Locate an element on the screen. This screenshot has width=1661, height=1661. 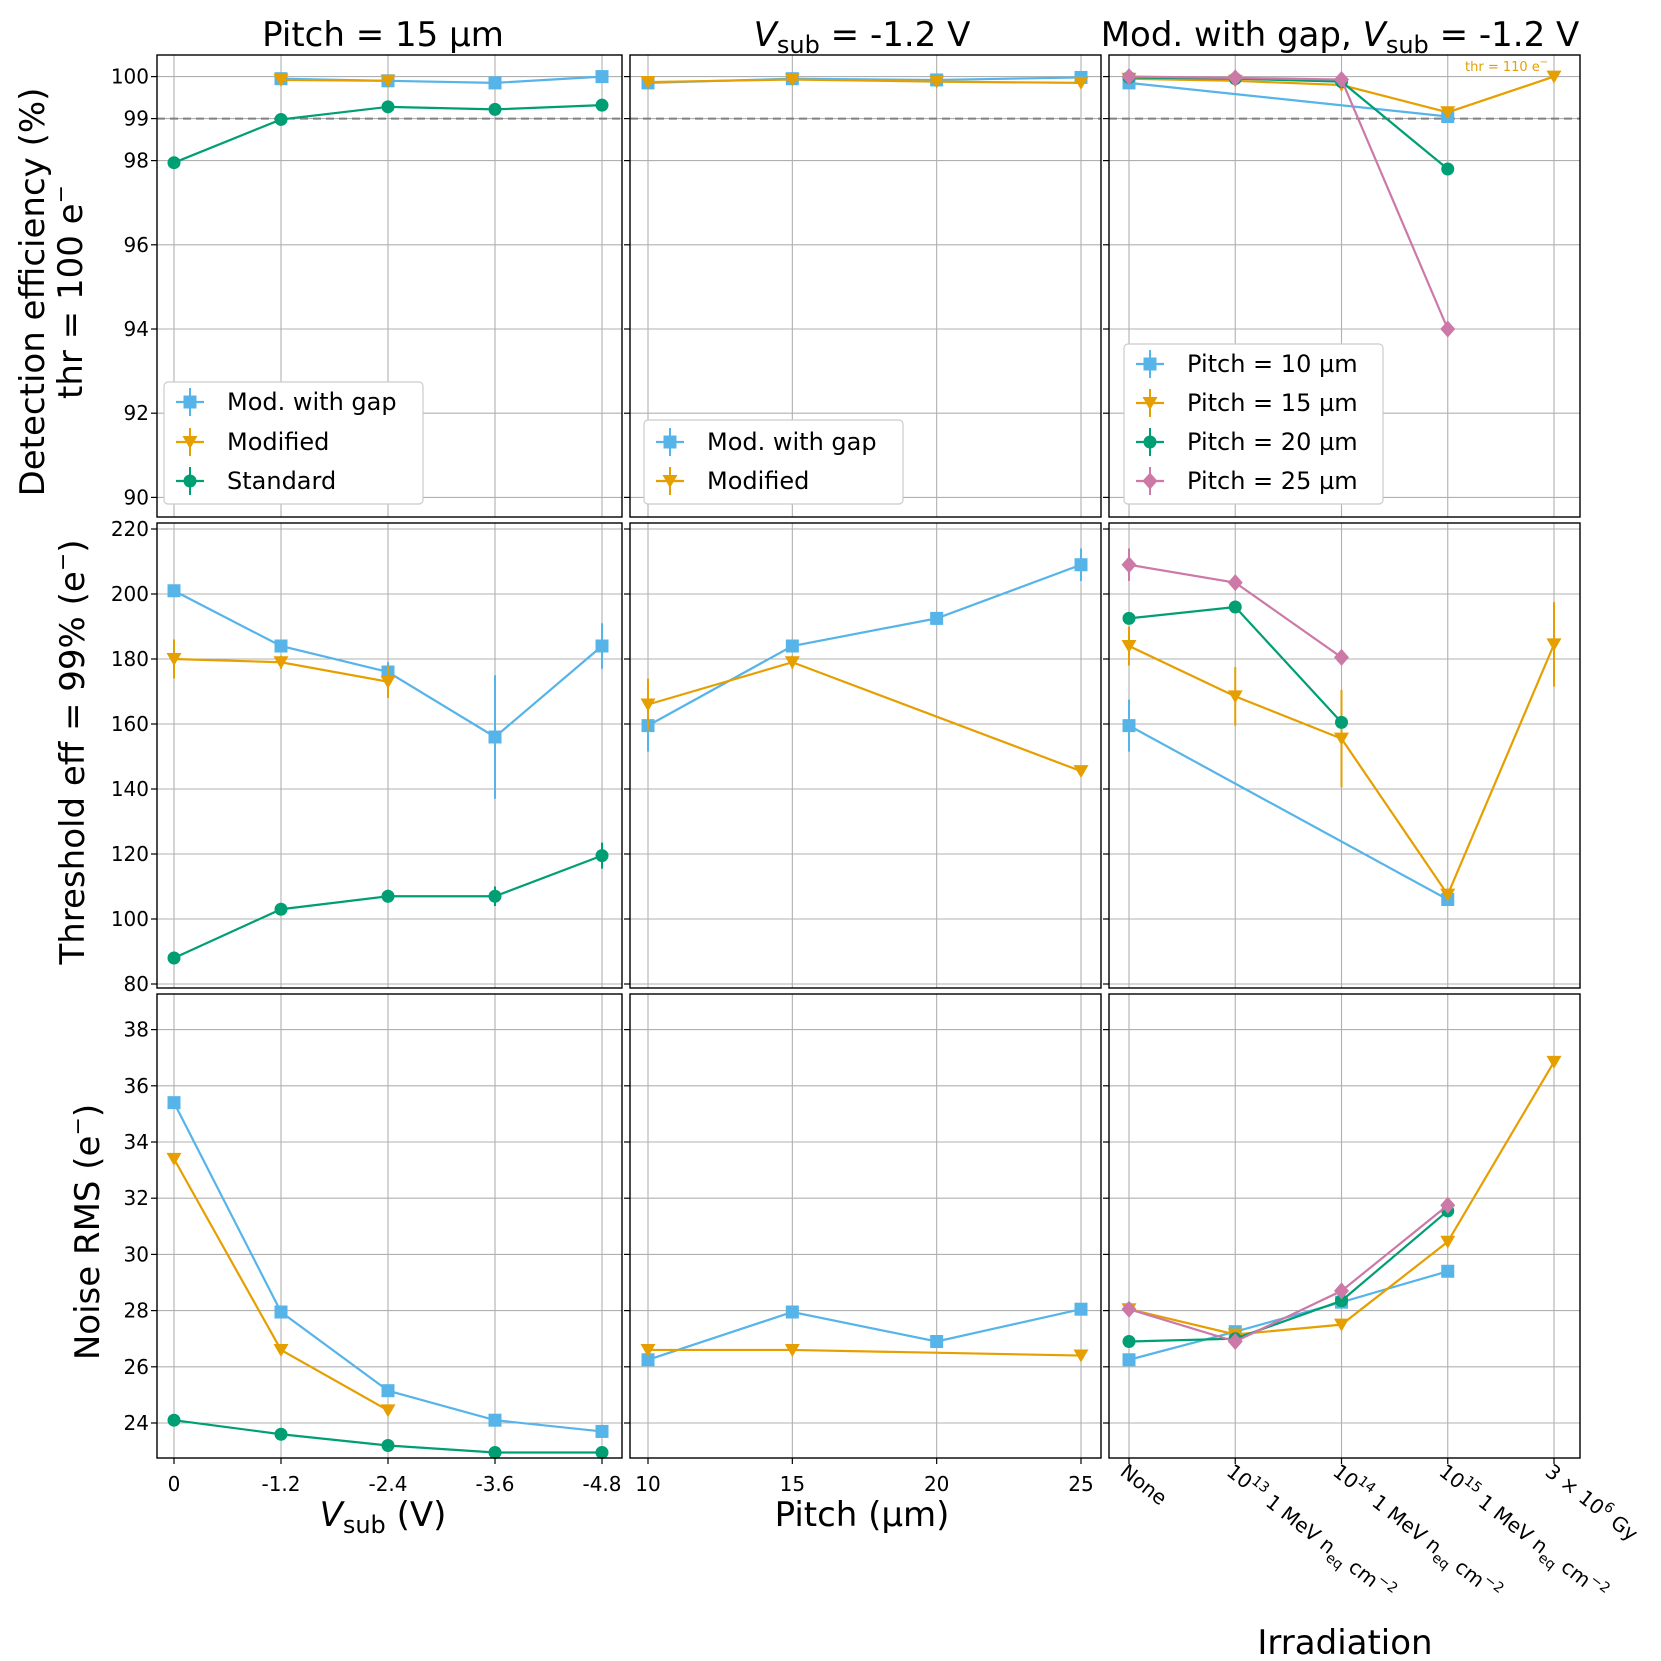
ytick-label-row1: 92 is located at coordinates (136, 413).